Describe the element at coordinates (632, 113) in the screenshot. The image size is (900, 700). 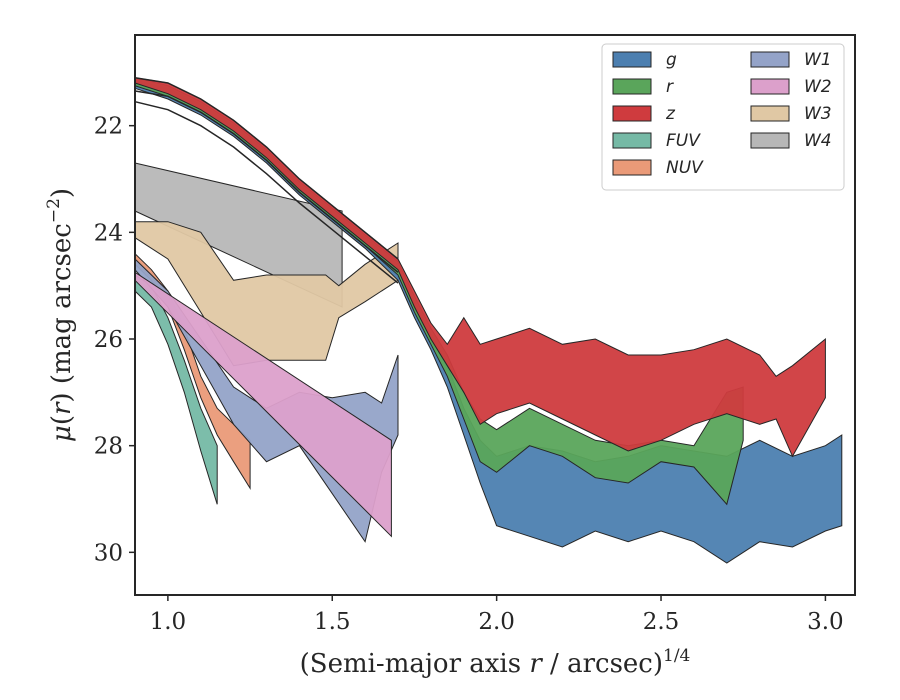
I see `legend-swatch-z` at that location.